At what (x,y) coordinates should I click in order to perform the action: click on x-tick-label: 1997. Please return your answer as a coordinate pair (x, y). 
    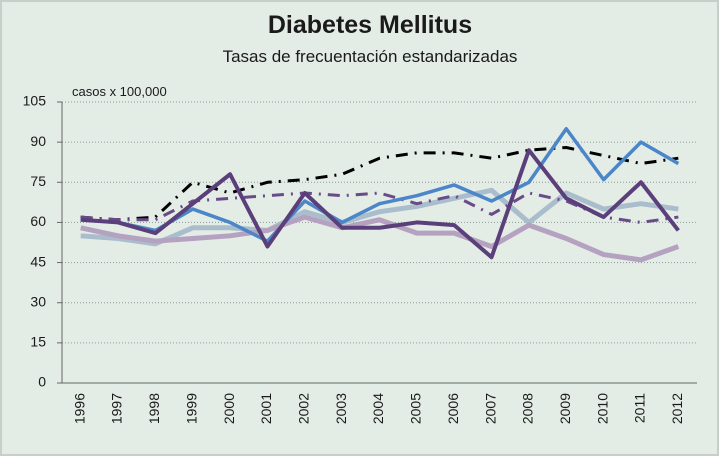
    Looking at the image, I should click on (117, 408).